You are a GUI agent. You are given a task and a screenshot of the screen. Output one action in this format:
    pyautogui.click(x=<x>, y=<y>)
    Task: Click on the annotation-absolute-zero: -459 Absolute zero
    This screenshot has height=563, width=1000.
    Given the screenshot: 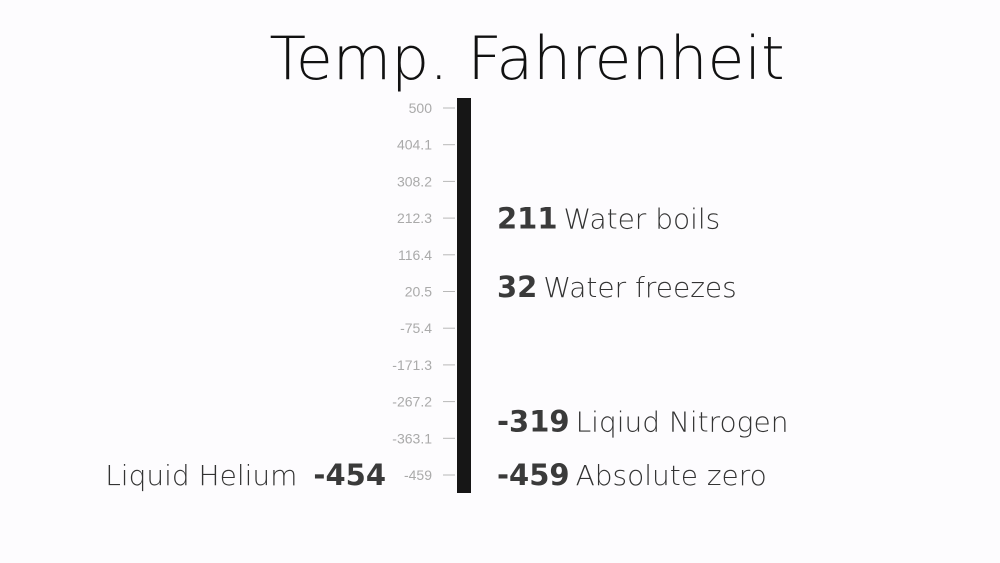 What is the action you would take?
    pyautogui.click(x=632, y=475)
    